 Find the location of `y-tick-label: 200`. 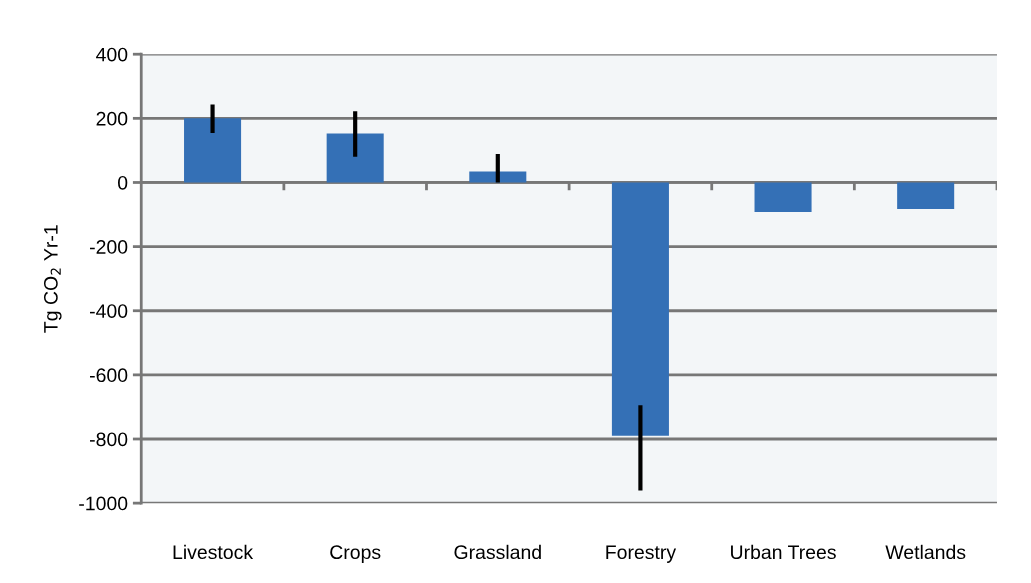

y-tick-label: 200 is located at coordinates (112, 118).